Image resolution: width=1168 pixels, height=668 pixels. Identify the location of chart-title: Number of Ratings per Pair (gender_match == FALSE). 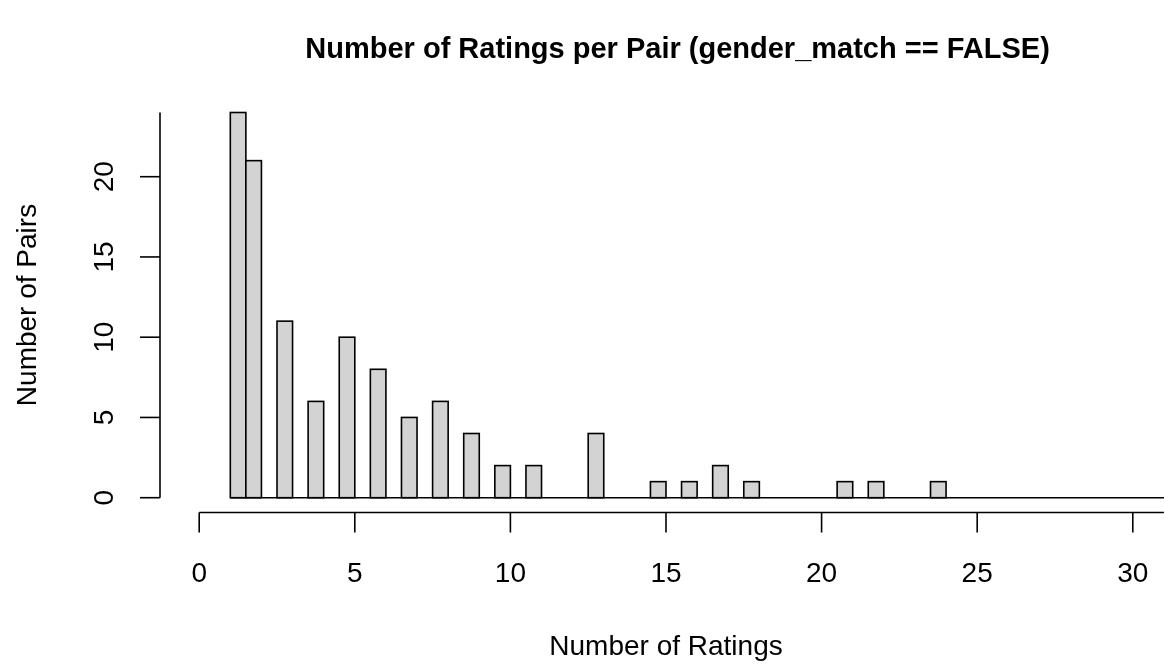
(677, 48).